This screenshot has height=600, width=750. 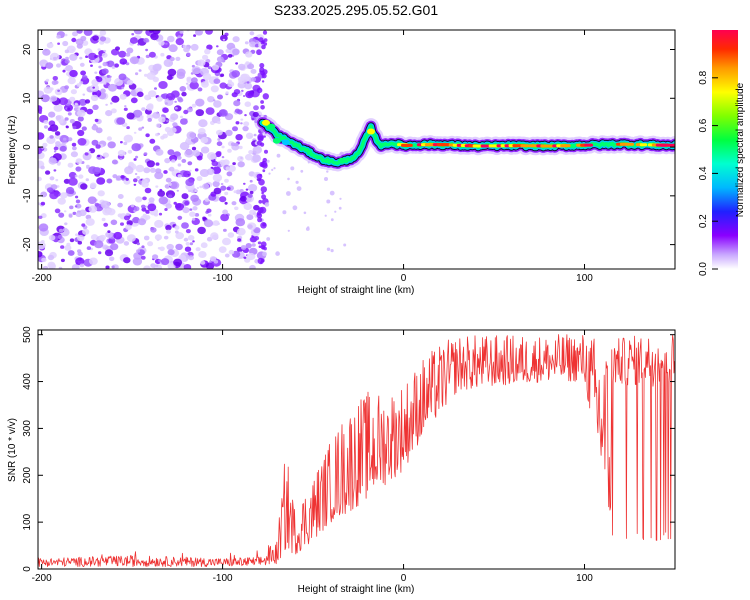 What do you see at coordinates (342, 160) in the screenshot?
I see `signal-blob` at bounding box center [342, 160].